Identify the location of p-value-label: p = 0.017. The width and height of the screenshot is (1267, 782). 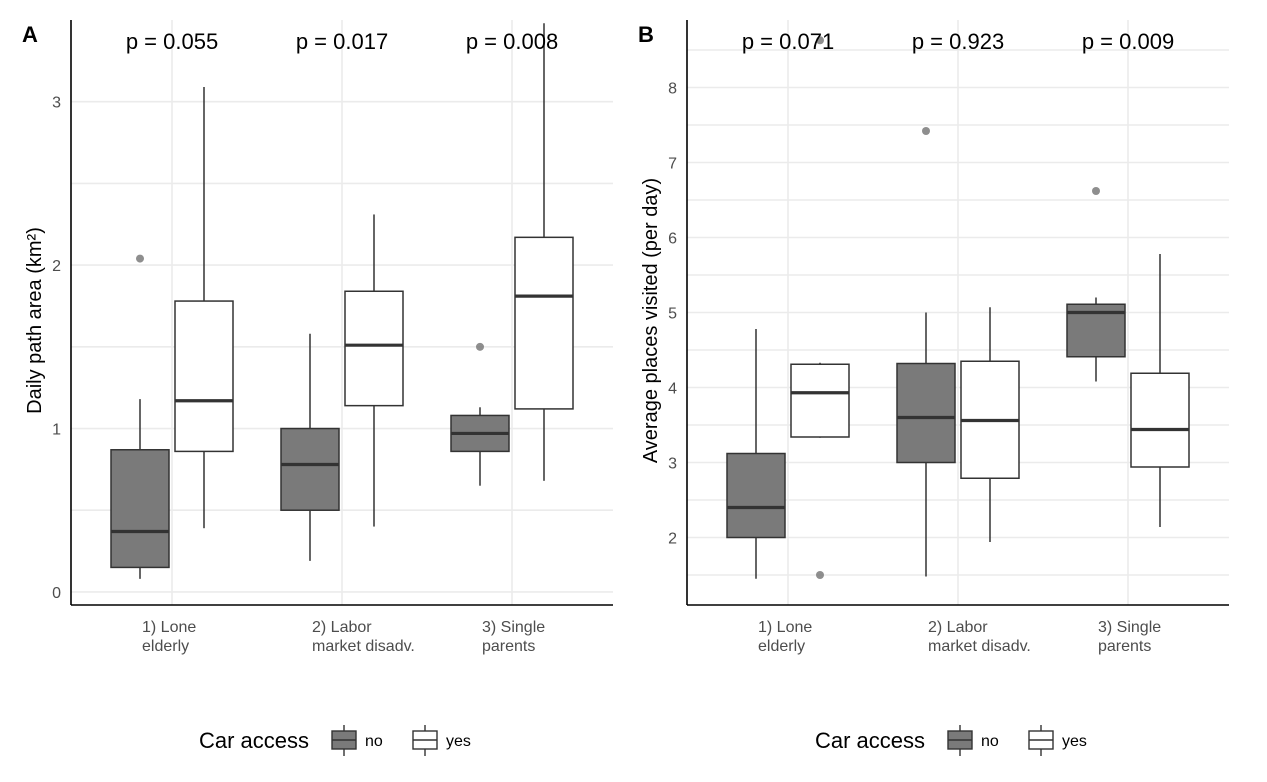
(342, 41).